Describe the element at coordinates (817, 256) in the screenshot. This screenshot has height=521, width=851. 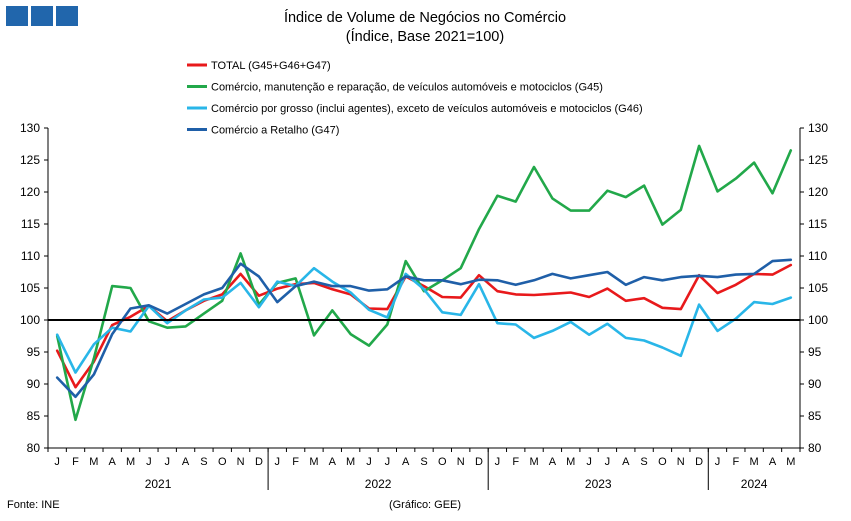
I see `y-tick-label-right: 110` at that location.